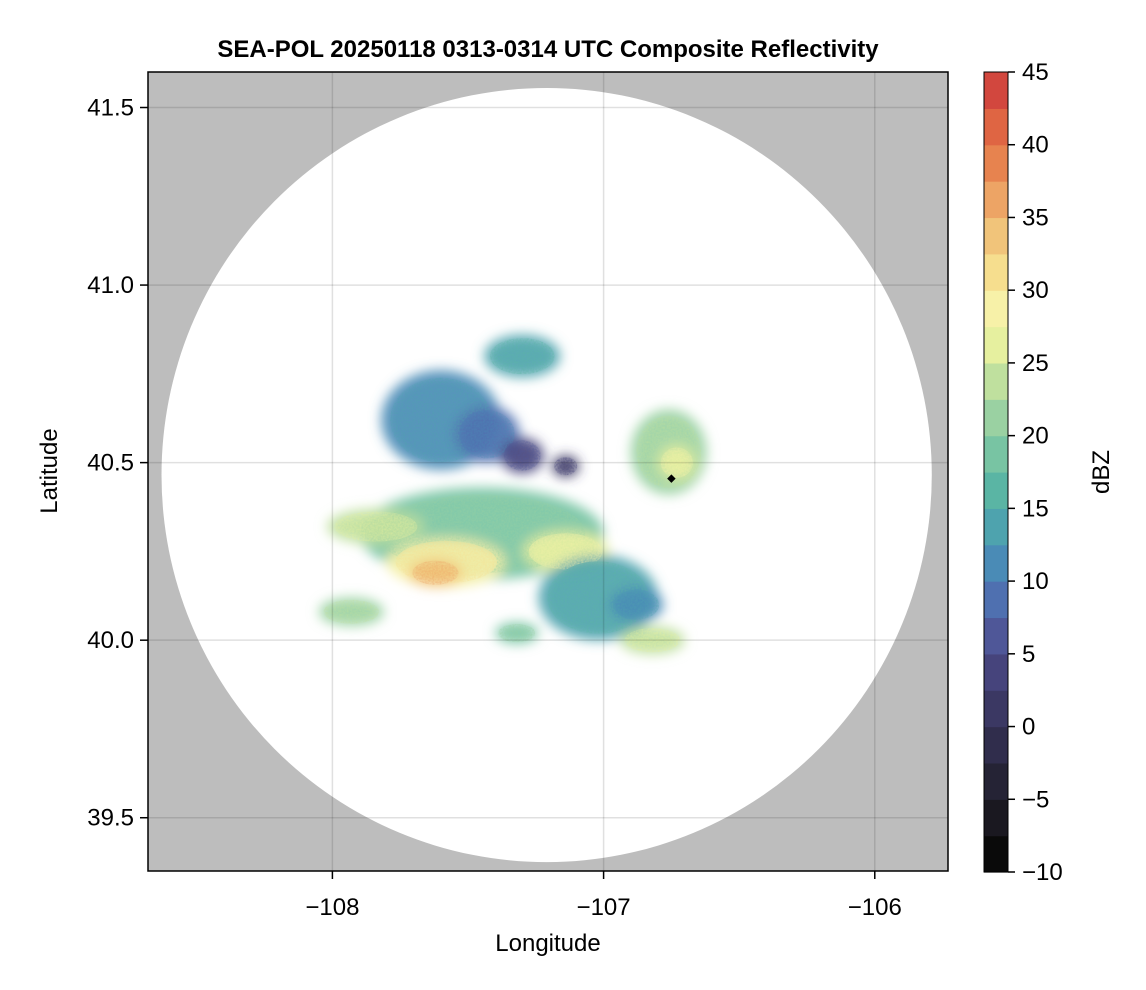 This screenshot has width=1146, height=990. Describe the element at coordinates (1035, 508) in the screenshot. I see `colorbar-tick-label: 15` at that location.